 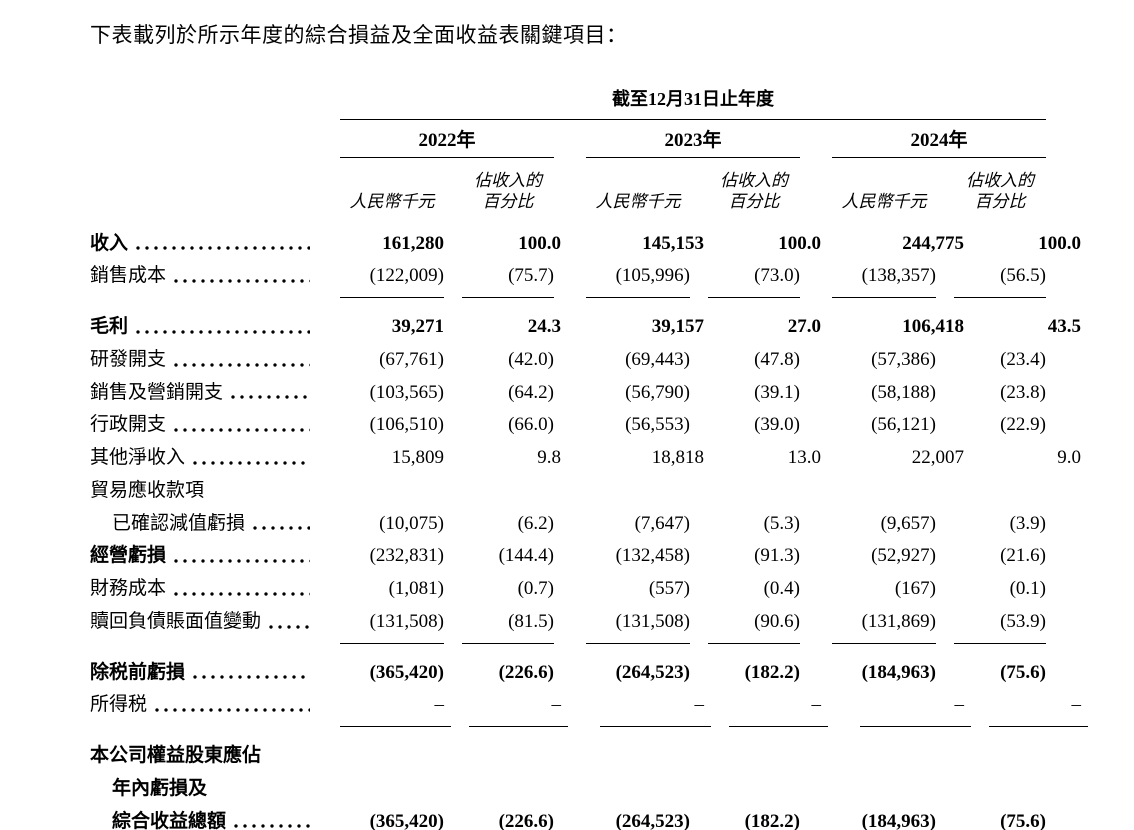 I want to click on value-cell: (66.0), so click(x=531, y=425).